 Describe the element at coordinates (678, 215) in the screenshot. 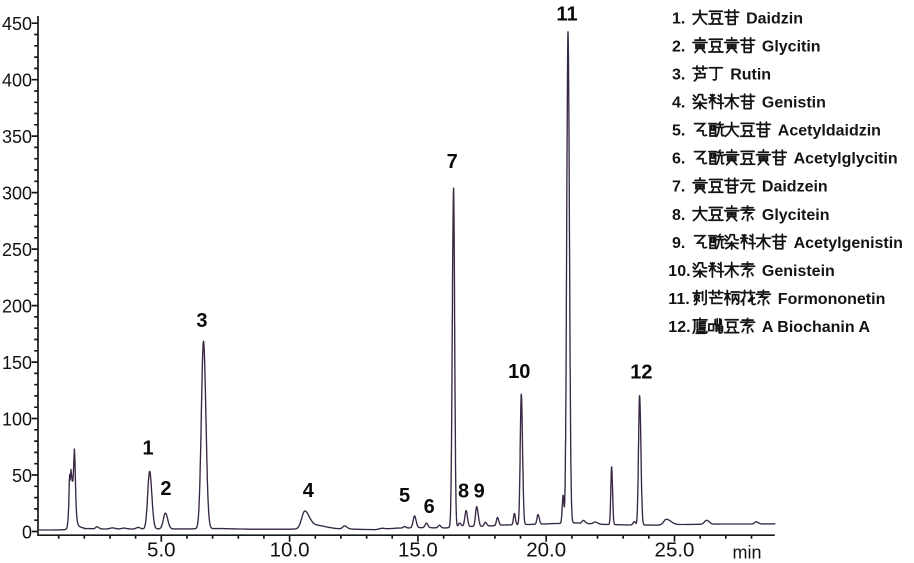

I see `svg-text: 8.` at that location.